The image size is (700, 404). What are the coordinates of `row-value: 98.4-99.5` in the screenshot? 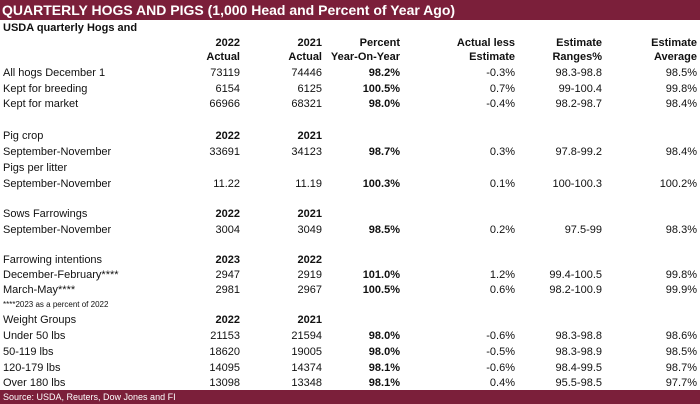 It's located at (578, 368).